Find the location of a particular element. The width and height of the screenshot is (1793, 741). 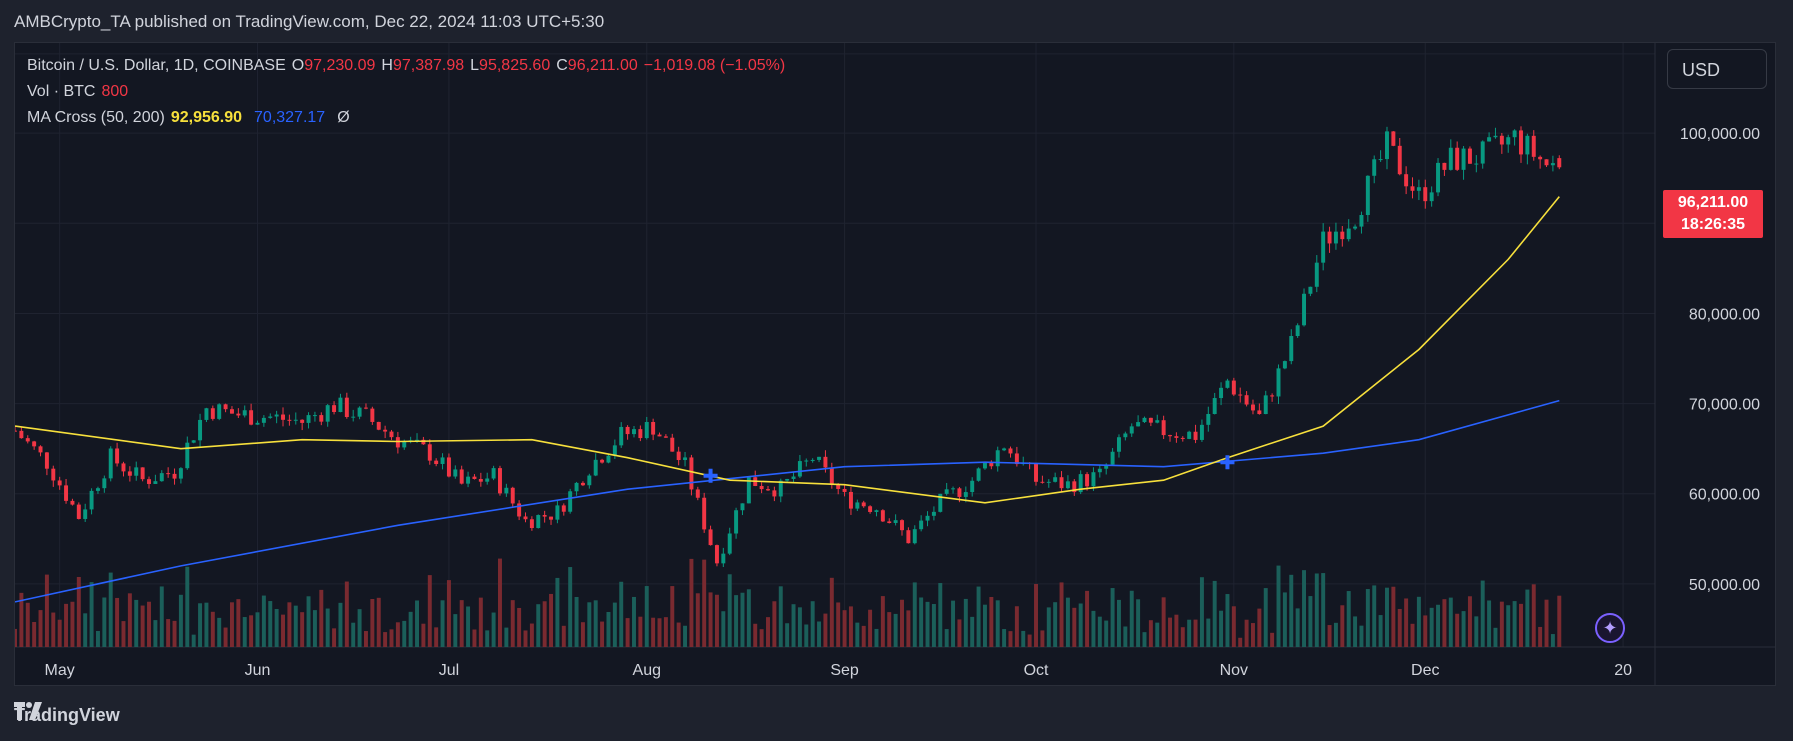

legend-ma-label: MA Cross (50, 200) is located at coordinates (96, 117).